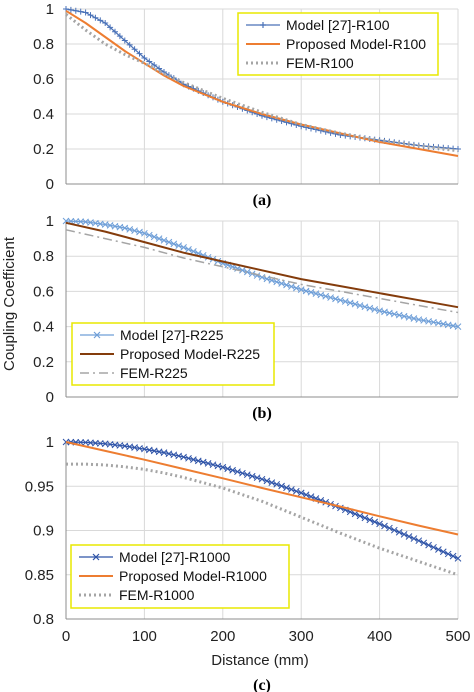  I want to click on x-tick-label: 200, so click(222, 636).